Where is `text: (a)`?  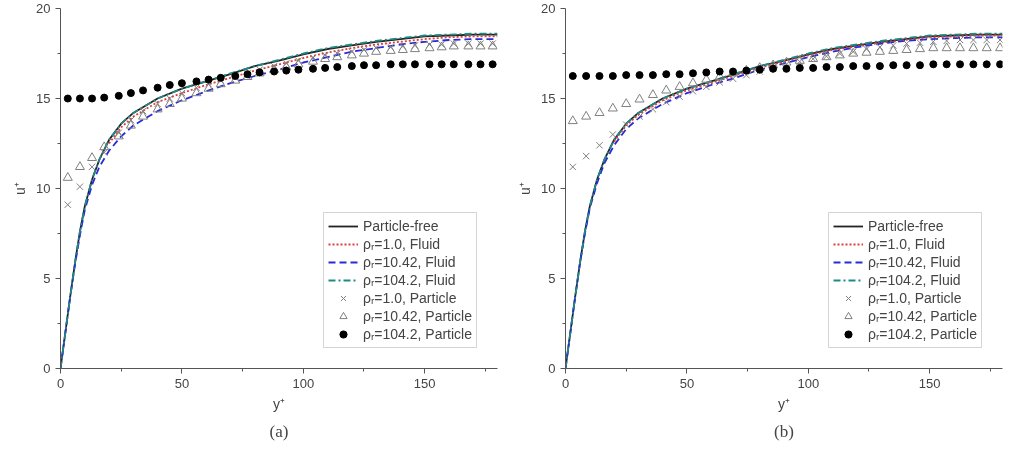 text: (a) is located at coordinates (279, 431).